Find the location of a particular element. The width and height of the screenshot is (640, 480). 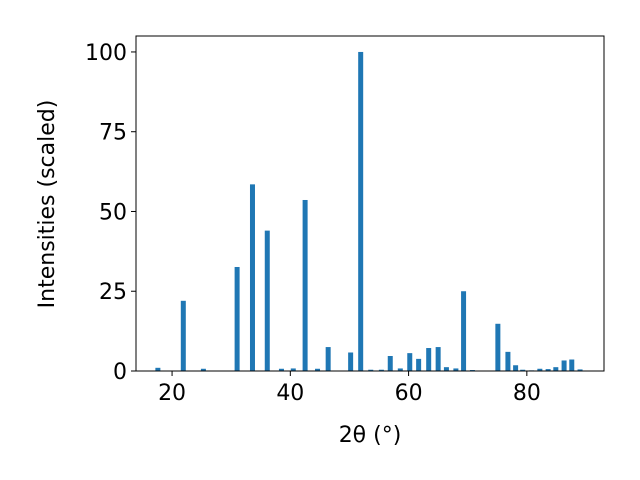

x-tick-label: 80 is located at coordinates (527, 393).